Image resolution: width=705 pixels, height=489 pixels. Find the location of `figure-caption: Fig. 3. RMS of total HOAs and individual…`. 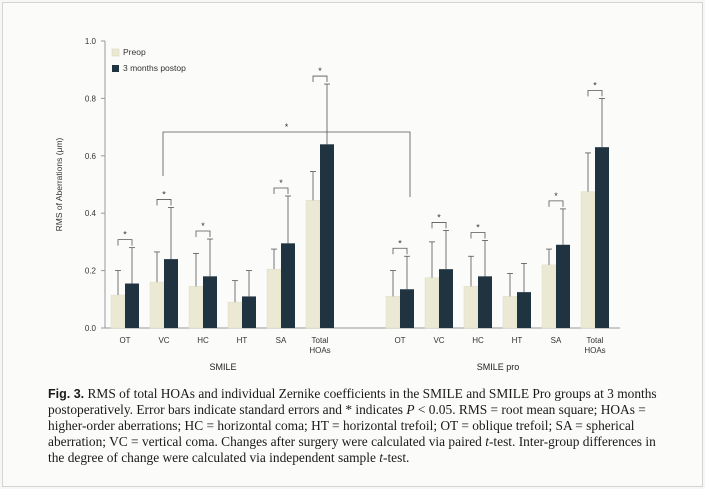

figure-caption: Fig. 3. RMS of total HOAs and individual… is located at coordinates (355, 426).